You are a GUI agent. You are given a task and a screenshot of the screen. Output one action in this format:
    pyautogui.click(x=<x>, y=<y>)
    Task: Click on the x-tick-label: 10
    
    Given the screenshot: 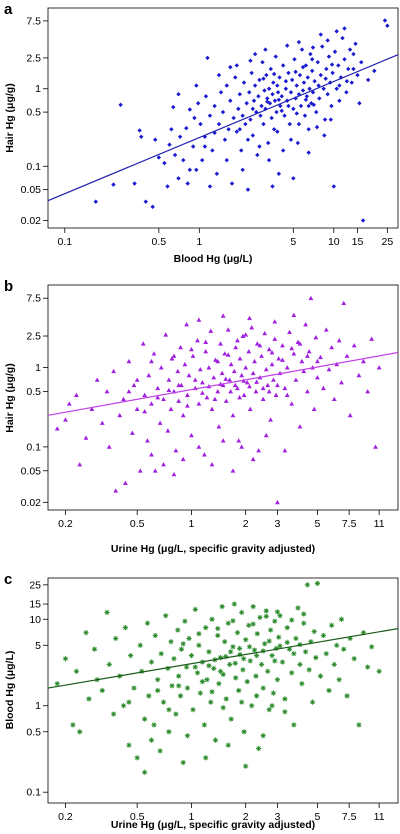 What is the action you would take?
    pyautogui.click(x=334, y=242)
    